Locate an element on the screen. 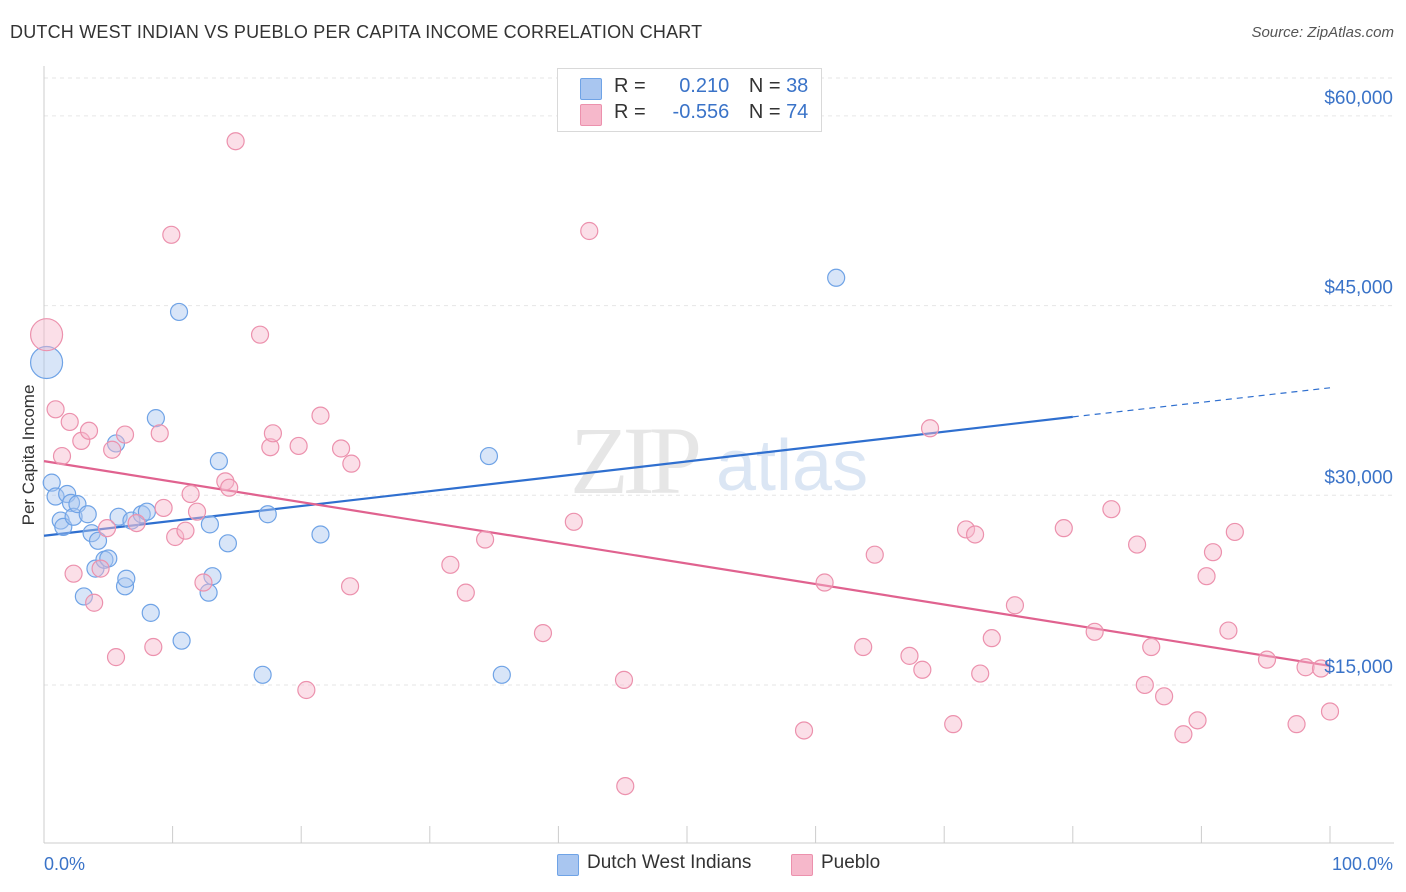  zipatlas-watermark: ZIP atlas is located at coordinates (719, 460).